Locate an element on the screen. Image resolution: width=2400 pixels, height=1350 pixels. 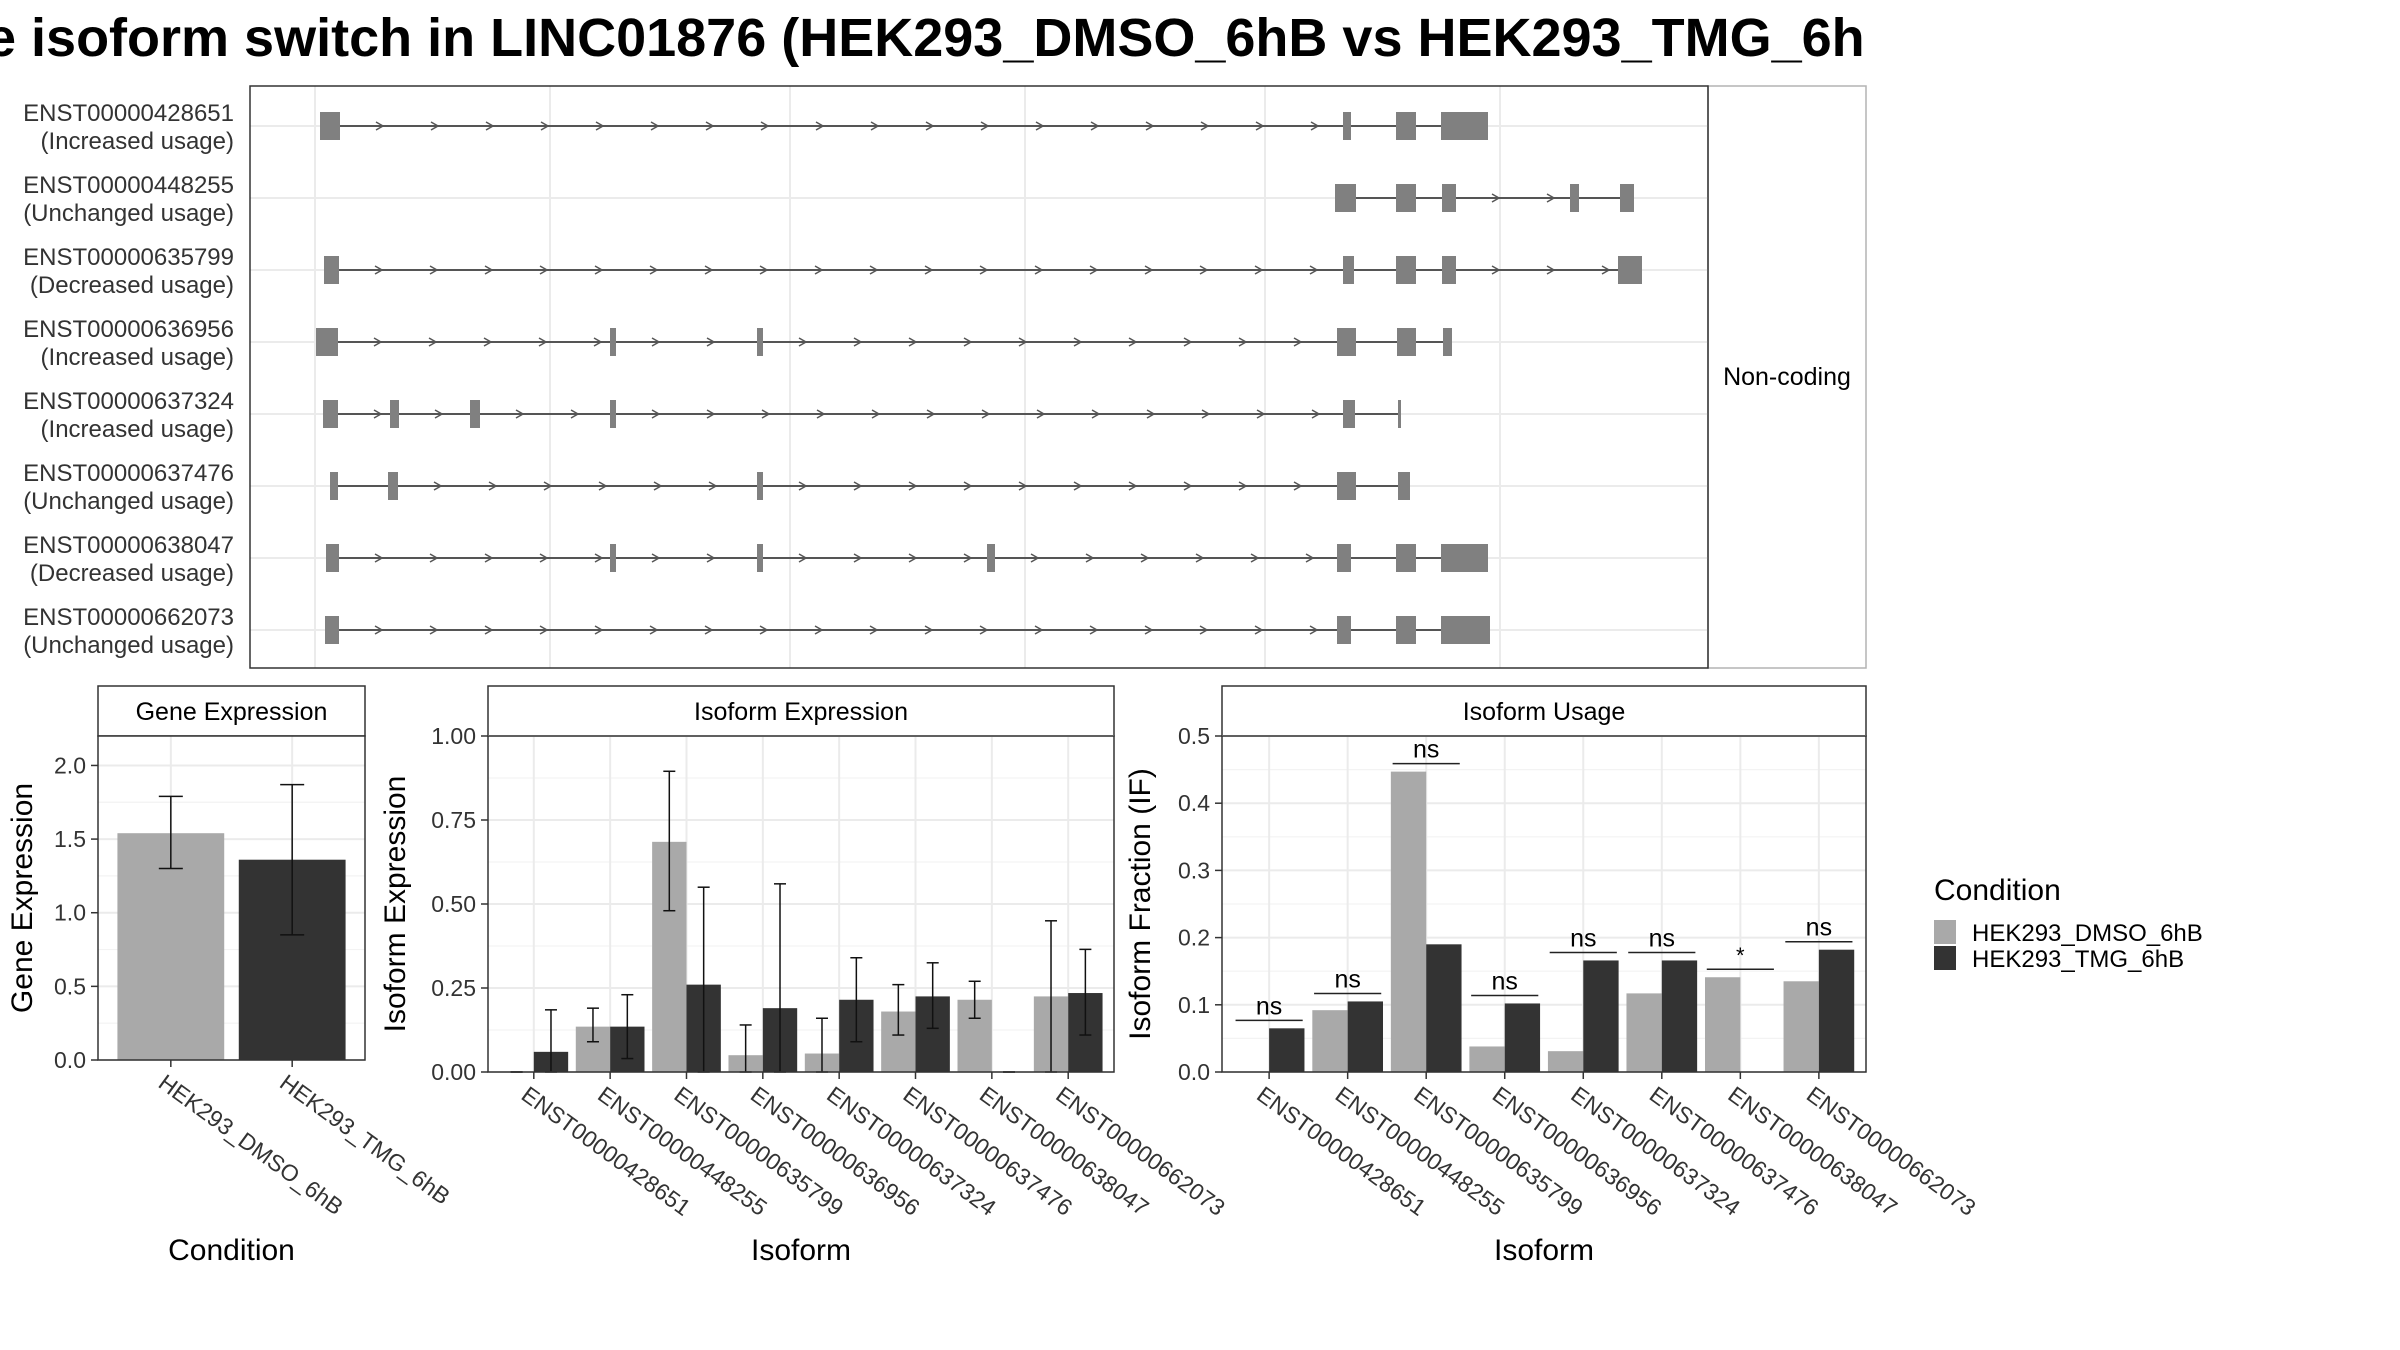
y-tick-label: 0.00 is located at coordinates (453, 1072).